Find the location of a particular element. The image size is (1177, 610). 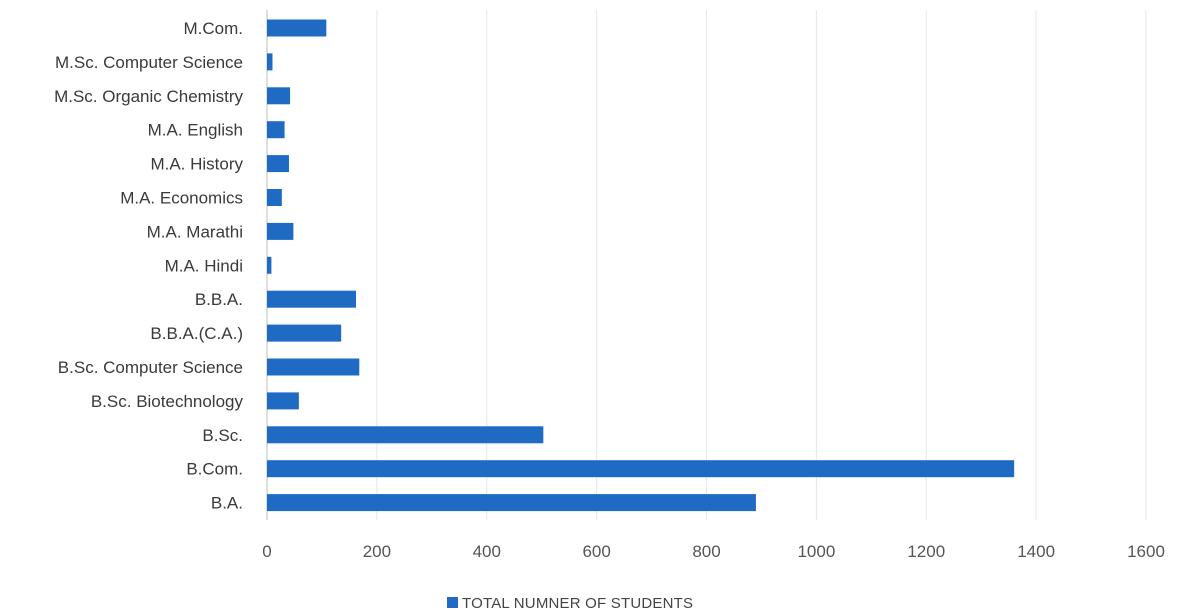

category-label: B.Sc. is located at coordinates (222, 435).